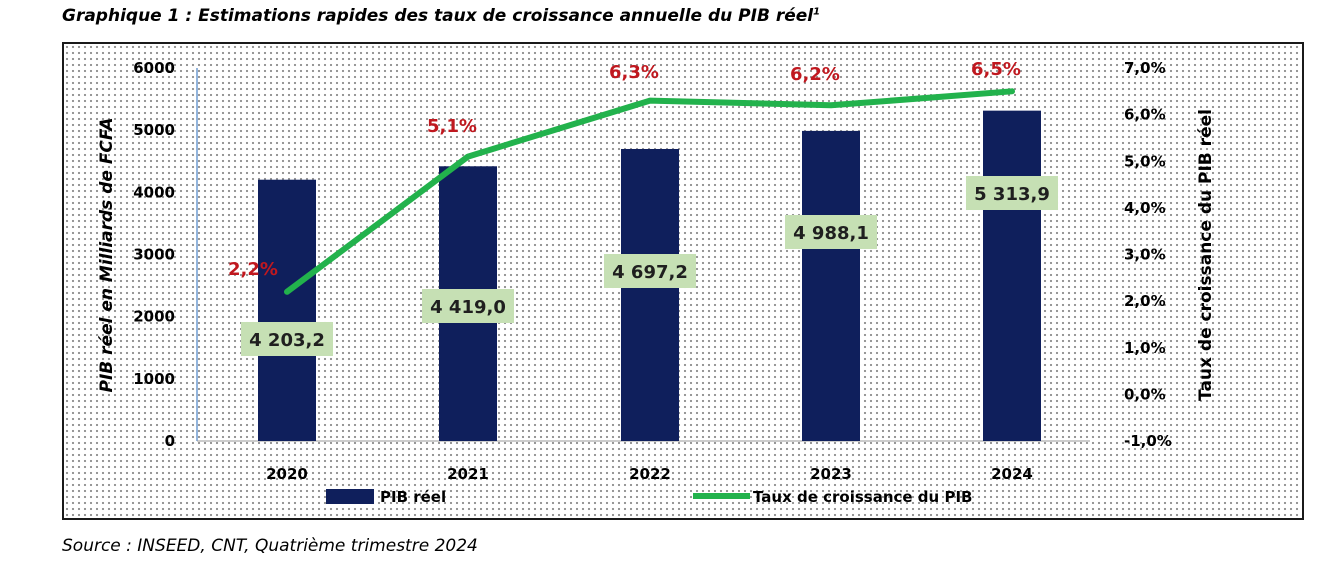 Image resolution: width=1322 pixels, height=582 pixels. I want to click on y2-tick-label: 1,0%, so click(1145, 348).